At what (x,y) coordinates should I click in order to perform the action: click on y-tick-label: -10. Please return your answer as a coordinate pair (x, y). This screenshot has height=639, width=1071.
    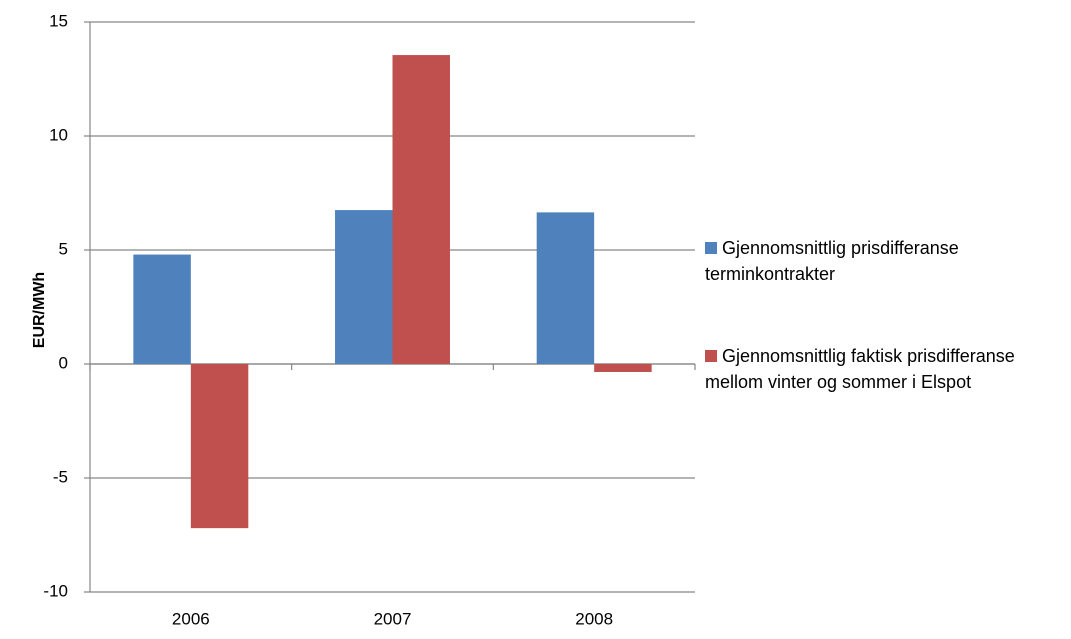
    Looking at the image, I should click on (55, 590).